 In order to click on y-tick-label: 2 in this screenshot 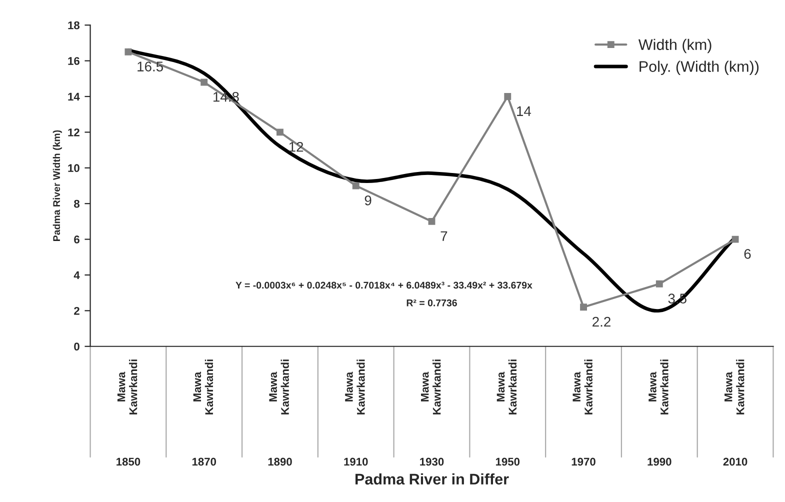, I will do `click(77, 310)`.